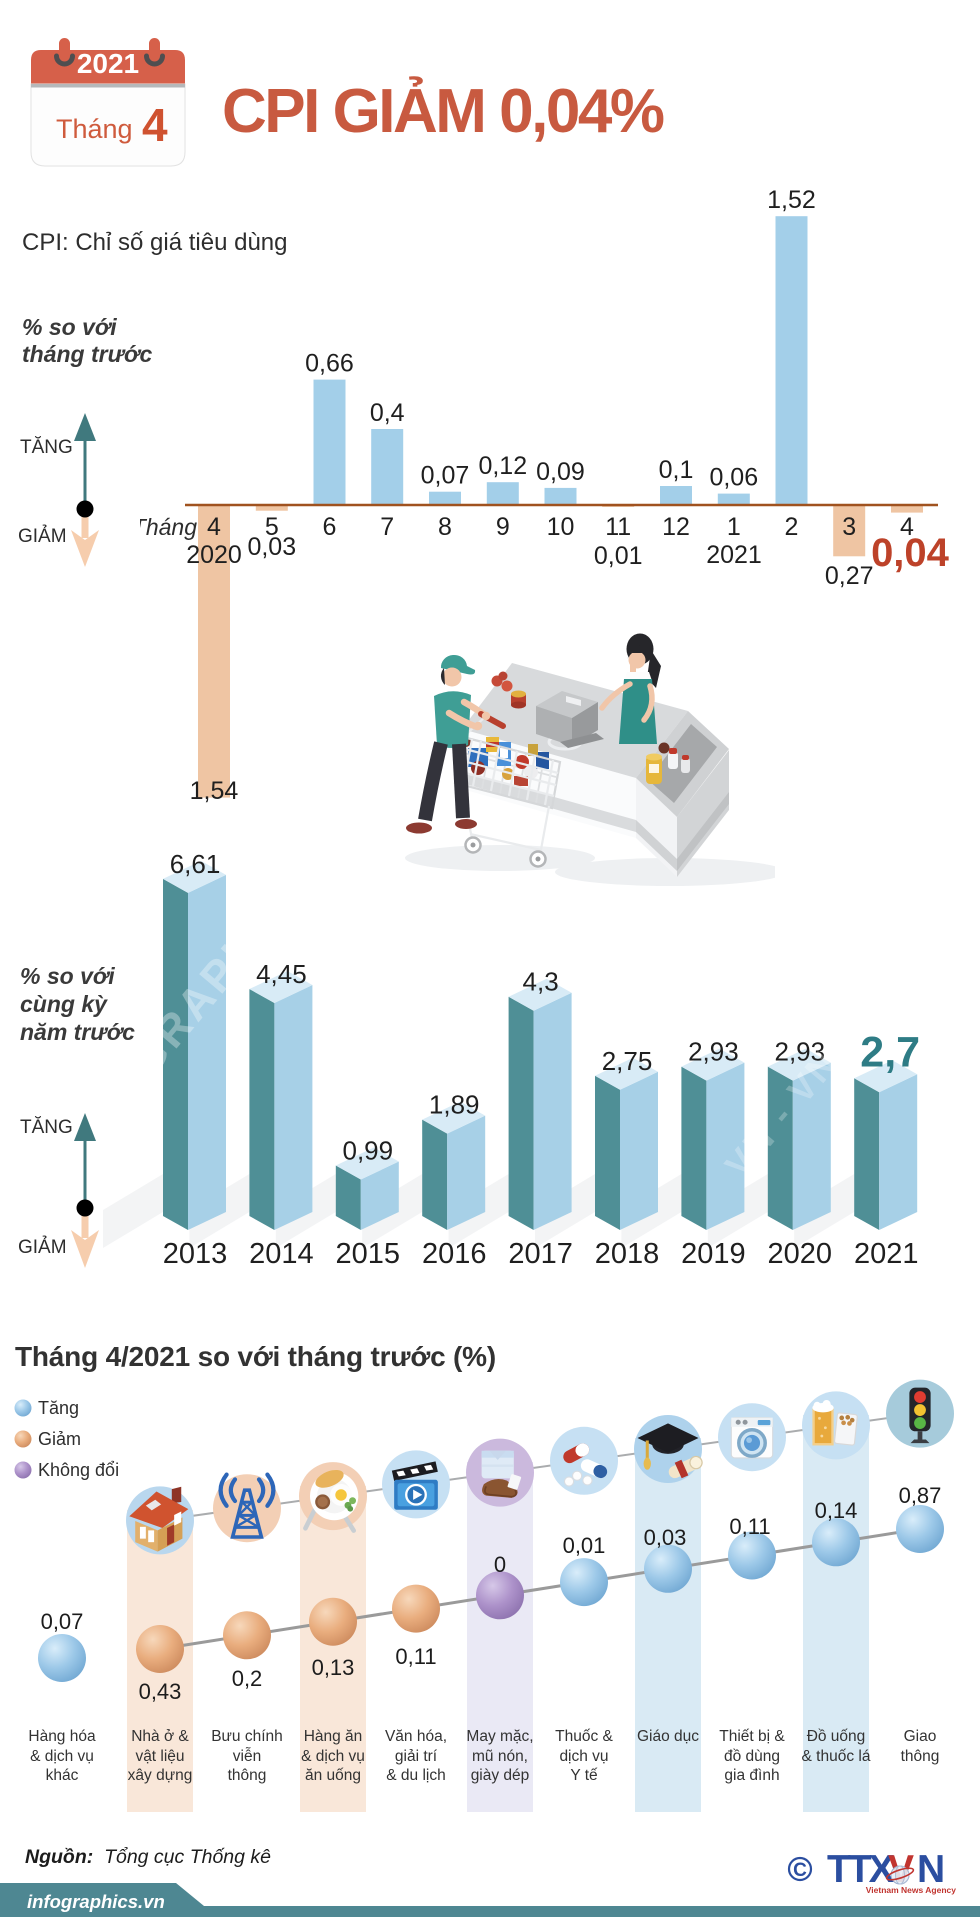  I want to click on svg-text: 2, so click(792, 527).